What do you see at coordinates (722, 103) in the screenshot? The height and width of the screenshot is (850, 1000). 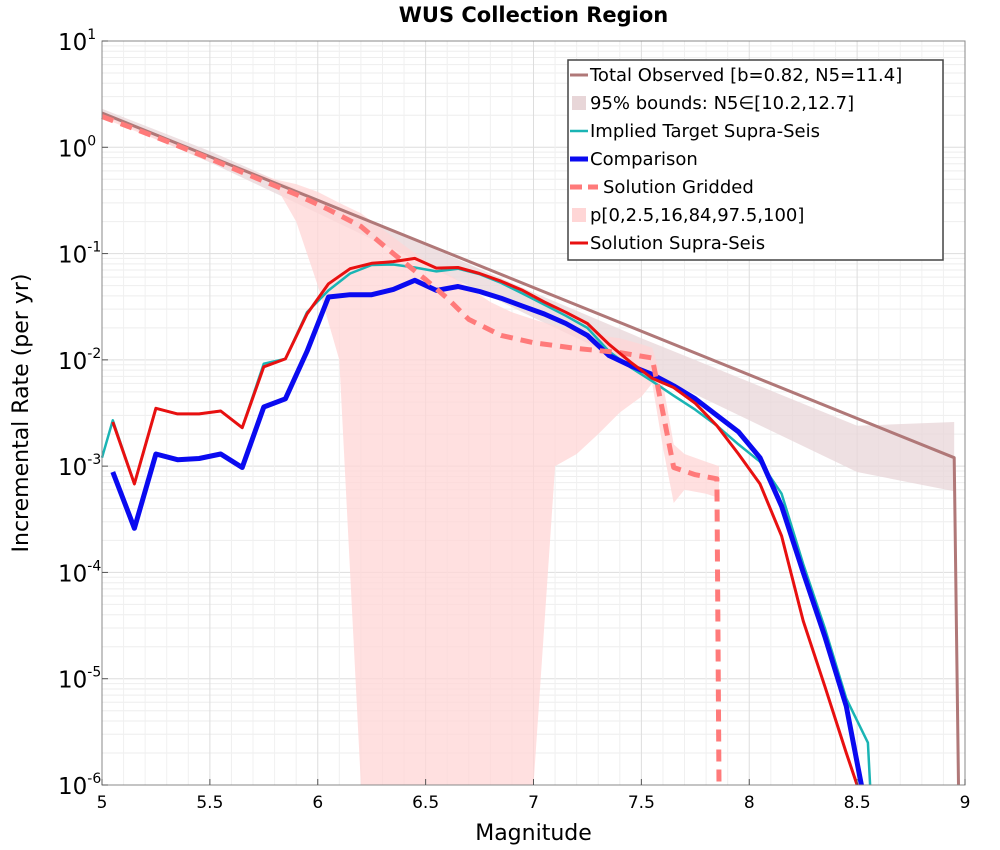 I see `legend-label-1: 95% bounds: N5∈[10.2,12.7]` at bounding box center [722, 103].